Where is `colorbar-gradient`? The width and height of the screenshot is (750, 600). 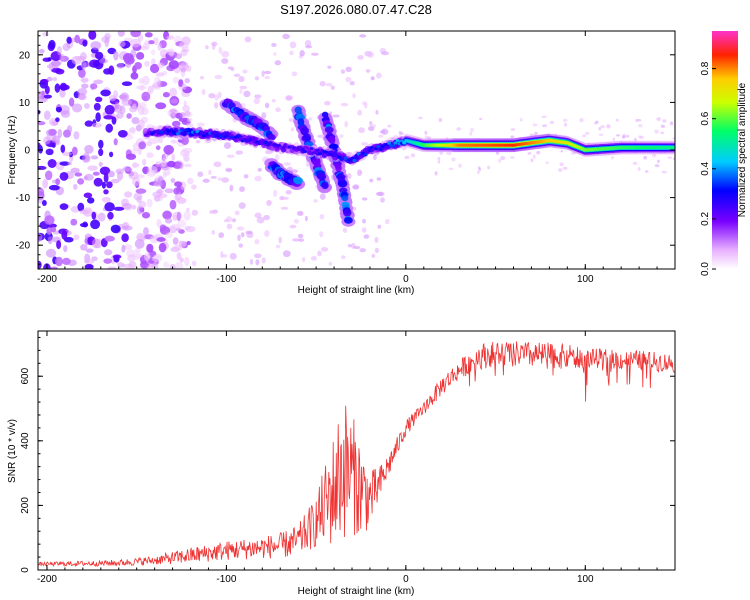
colorbar-gradient is located at coordinates (725, 150).